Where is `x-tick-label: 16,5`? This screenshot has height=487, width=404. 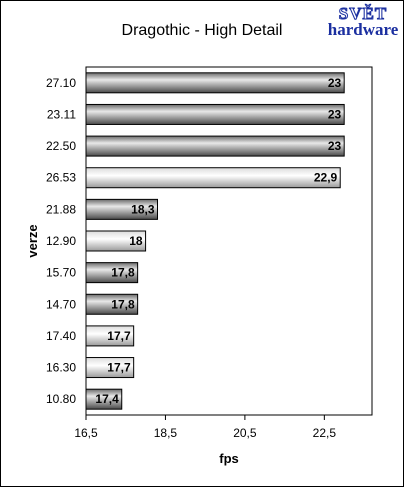
x-tick-label: 16,5 is located at coordinates (86, 433).